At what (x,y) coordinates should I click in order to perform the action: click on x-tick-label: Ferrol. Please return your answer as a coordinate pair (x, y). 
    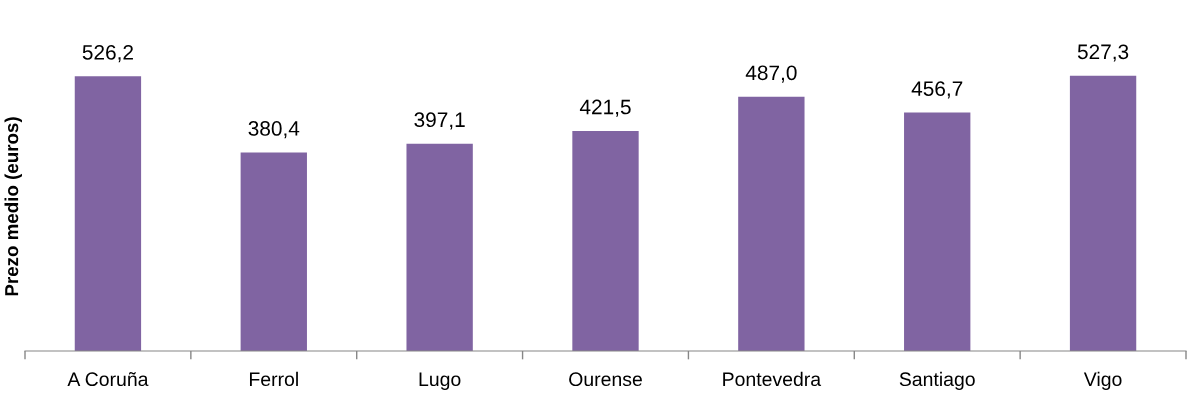
    Looking at the image, I should click on (274, 379).